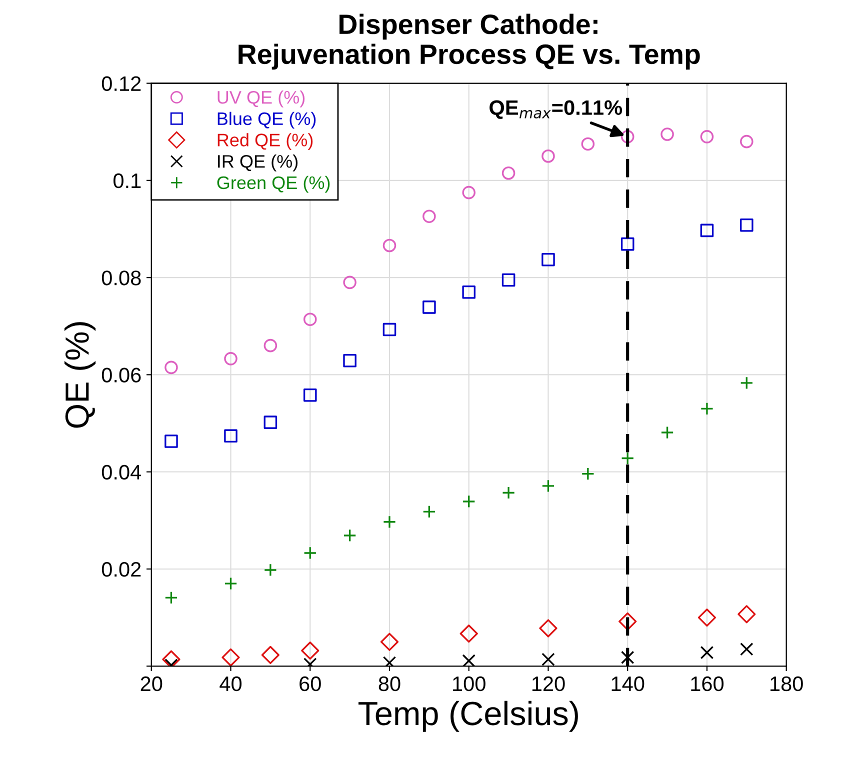 The image size is (841, 757). I want to click on legend-label: Red QE (%), so click(265, 141).